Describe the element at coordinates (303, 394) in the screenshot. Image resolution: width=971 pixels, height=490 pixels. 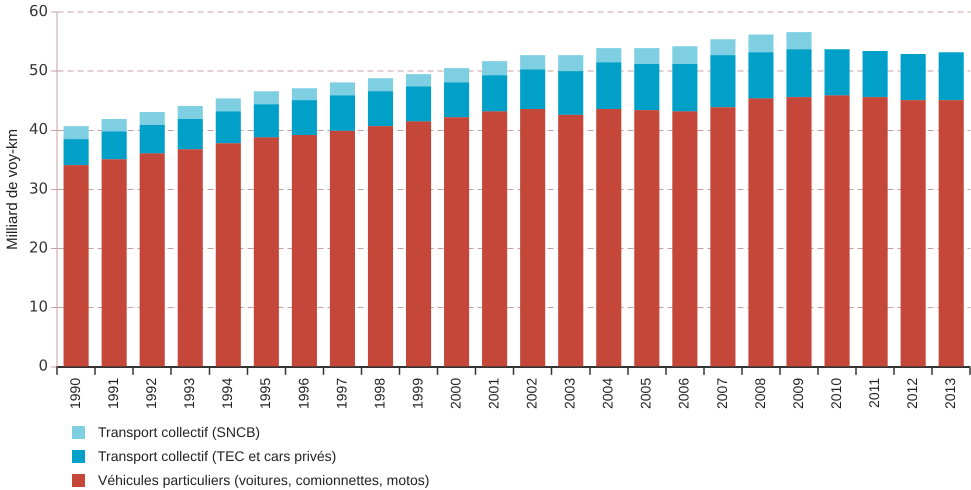
I see `x-tick-label: 1996` at that location.